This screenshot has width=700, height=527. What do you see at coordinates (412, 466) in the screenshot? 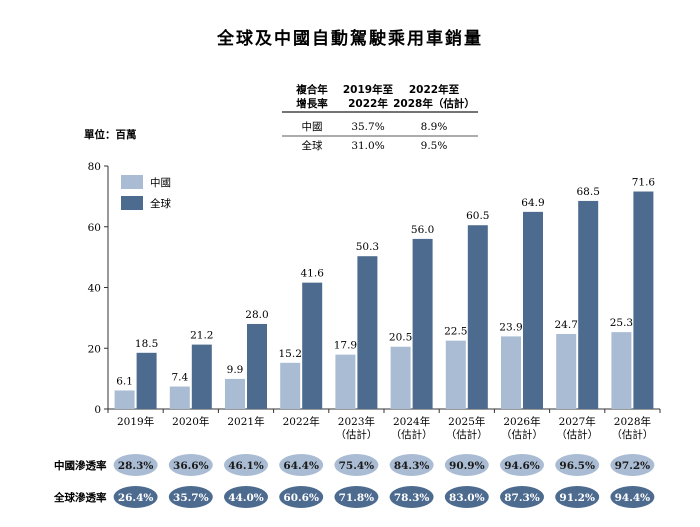
I see `china-penetration-value: 84.3%` at bounding box center [412, 466].